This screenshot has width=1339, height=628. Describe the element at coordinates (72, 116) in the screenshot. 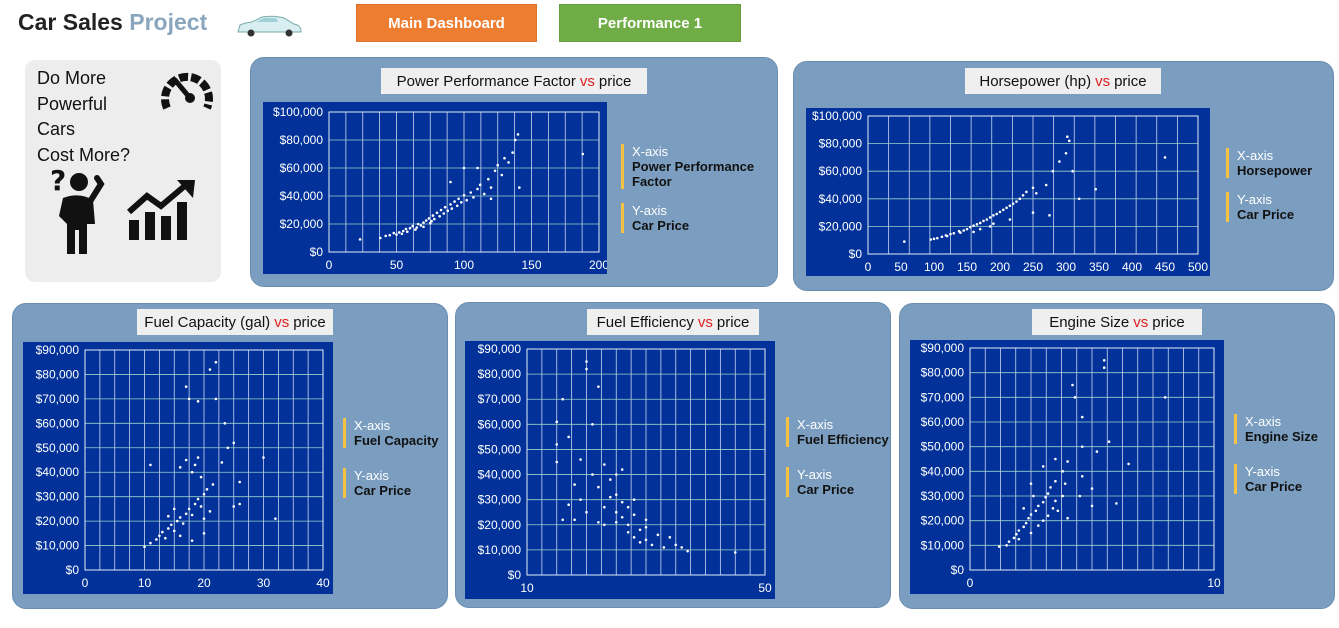

I see `question-line: Powerful Cars` at that location.